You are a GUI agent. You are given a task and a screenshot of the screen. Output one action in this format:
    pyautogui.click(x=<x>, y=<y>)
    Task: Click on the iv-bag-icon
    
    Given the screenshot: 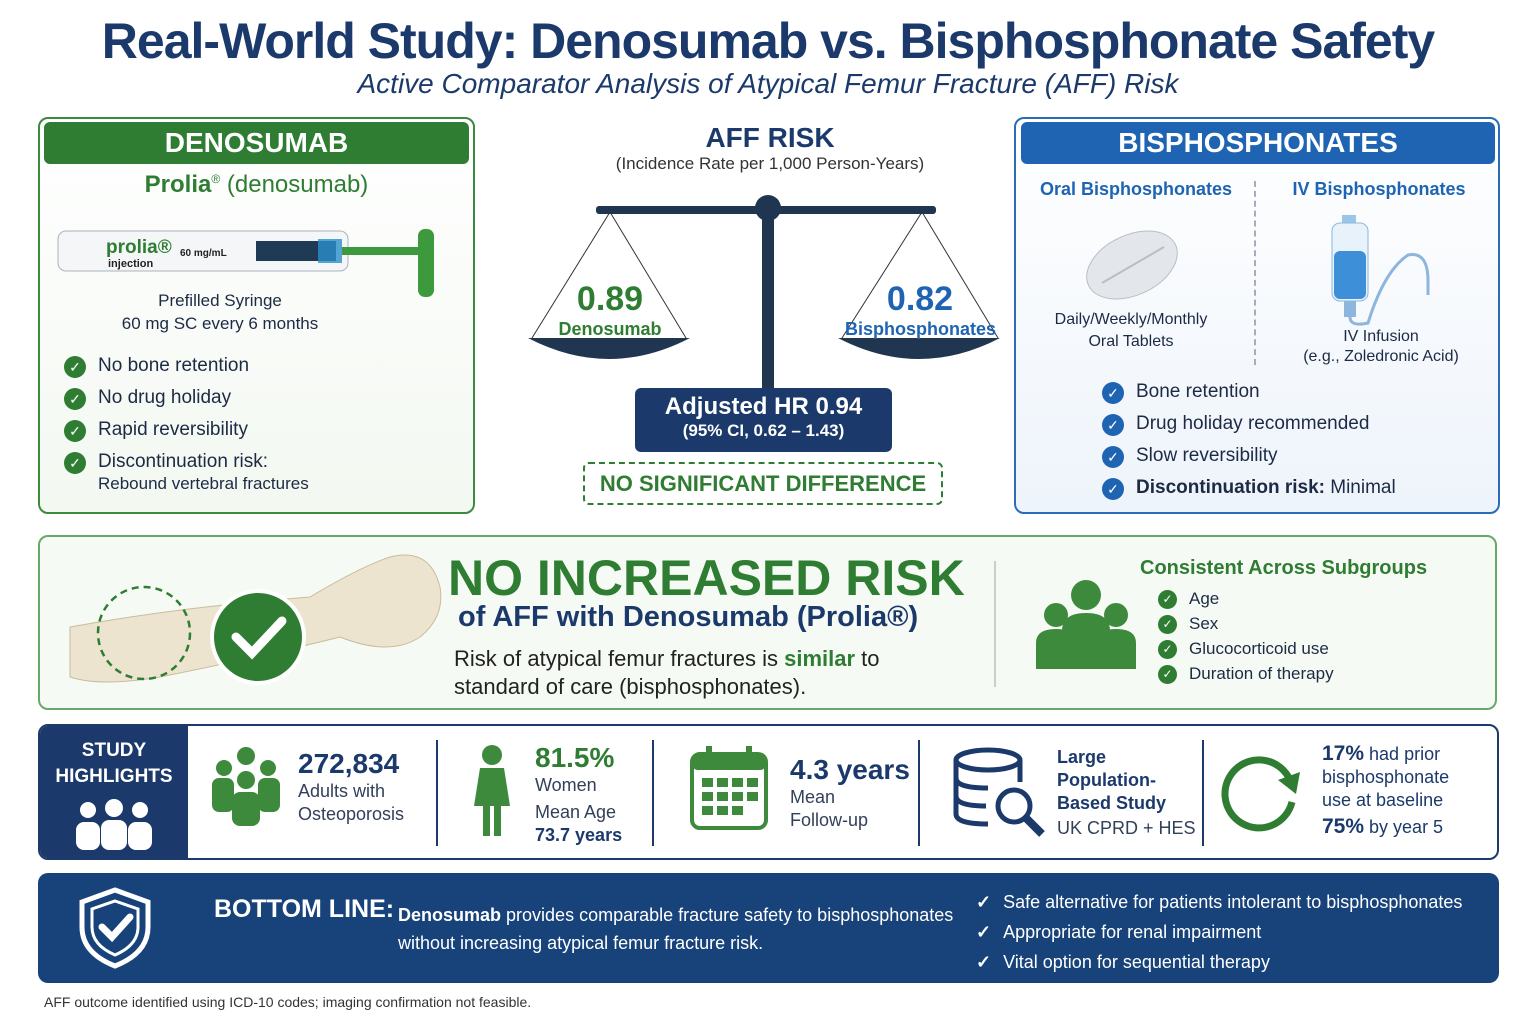 What is the action you would take?
    pyautogui.click(x=1380, y=270)
    